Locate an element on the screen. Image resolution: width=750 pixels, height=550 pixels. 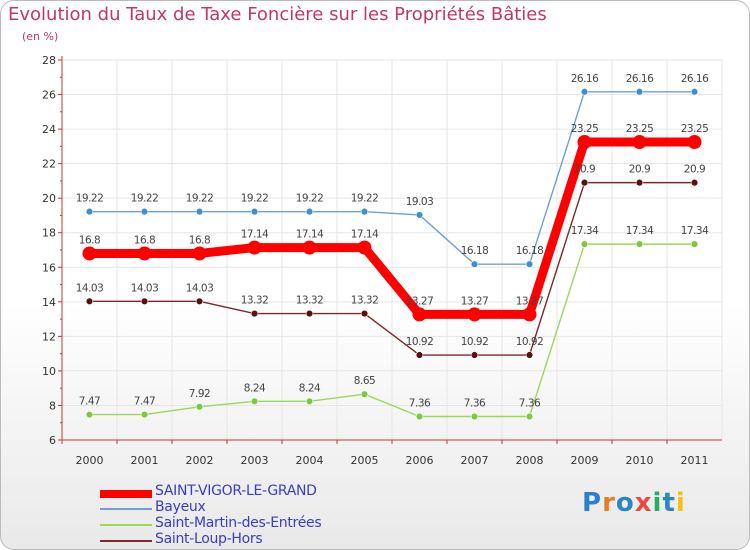
y-tick-label: 22 is located at coordinates (49, 164).